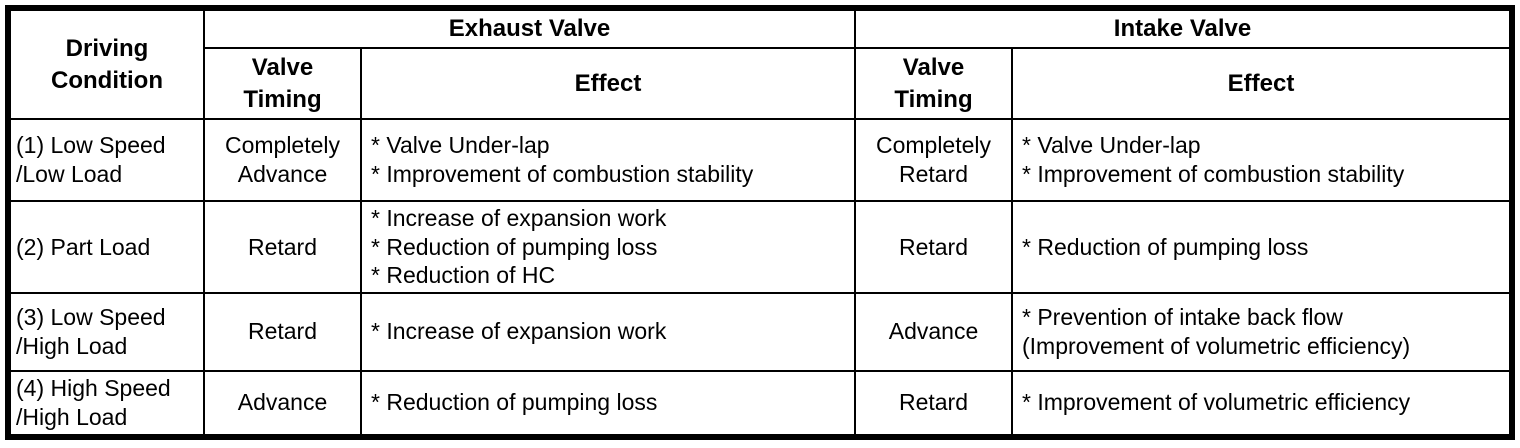 This screenshot has height=448, width=1520. I want to click on cell-driving-condition: (4) High Speed /High Load, so click(106, 403).